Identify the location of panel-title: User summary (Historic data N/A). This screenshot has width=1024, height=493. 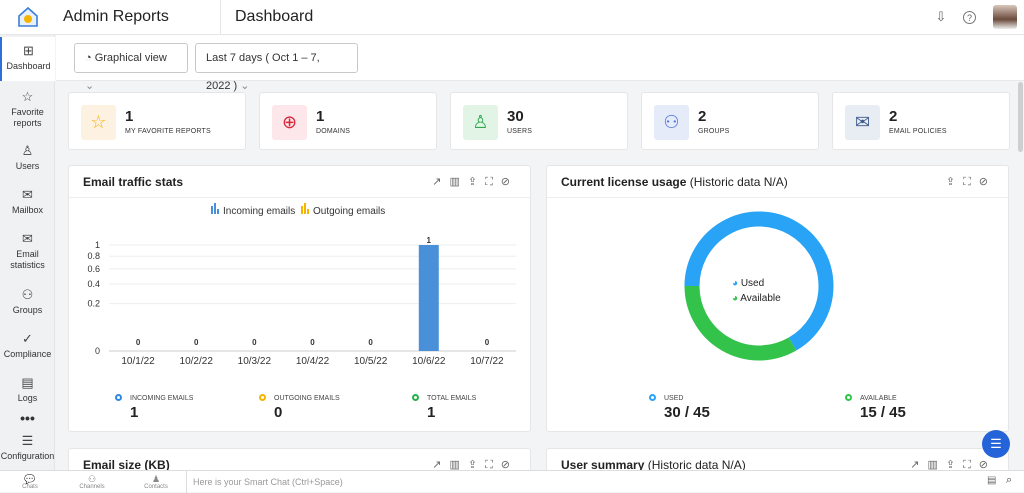
(653, 465).